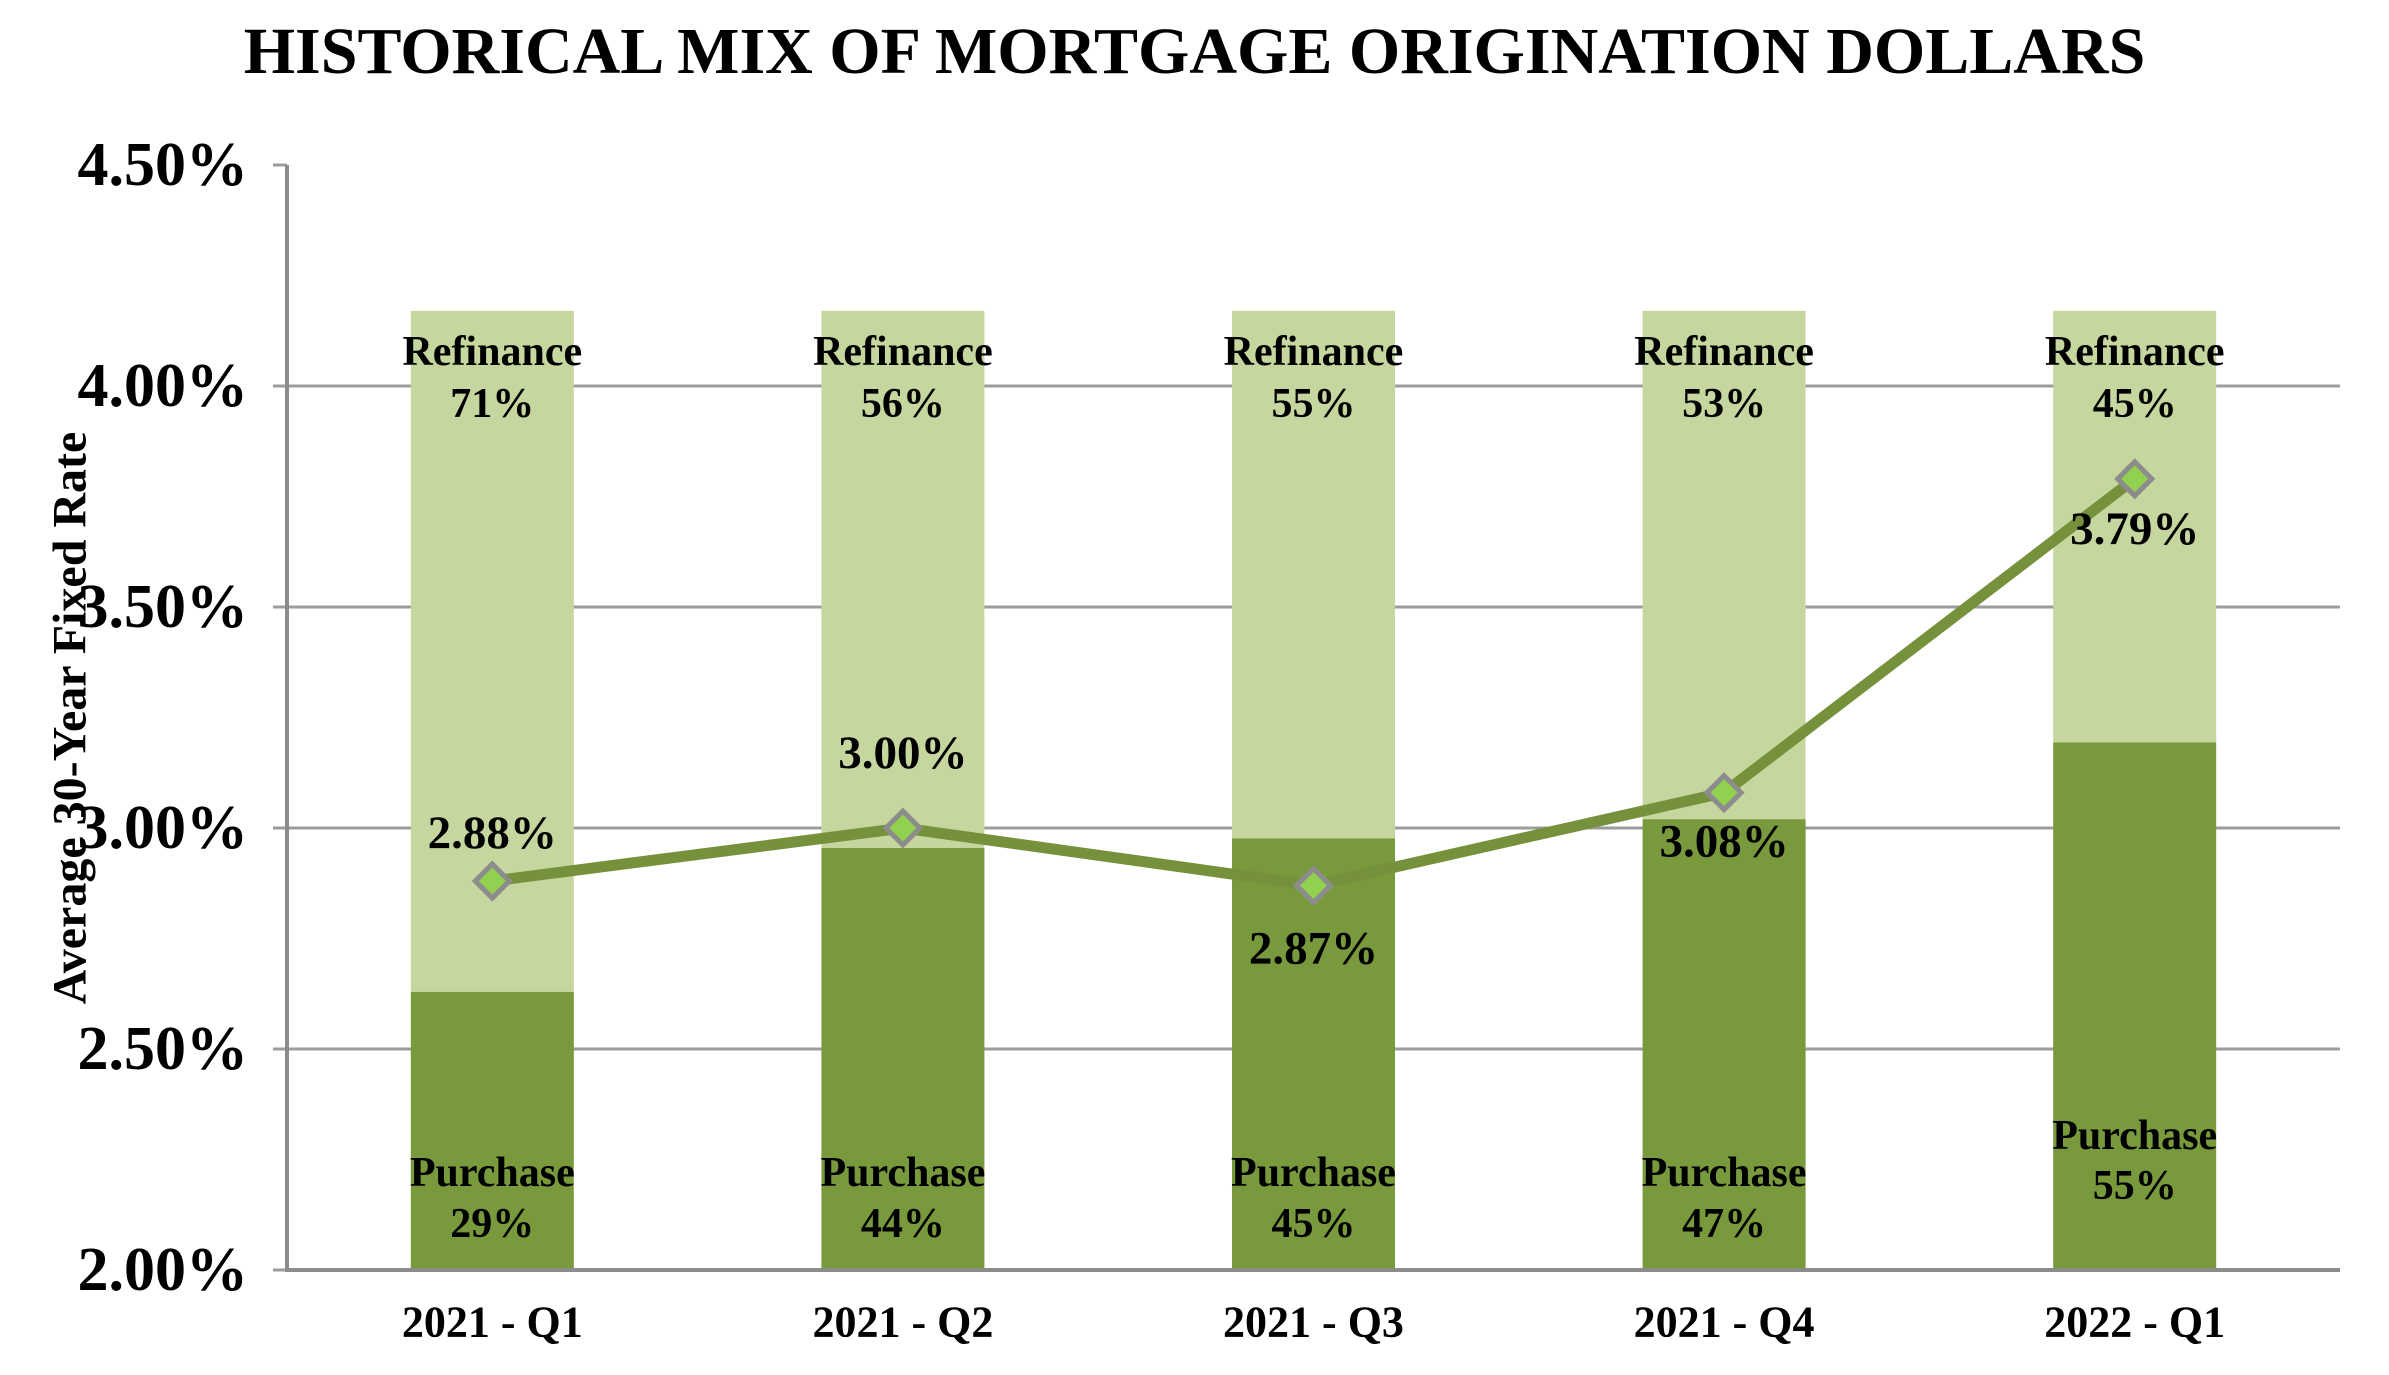 This screenshot has height=1375, width=2389. I want to click on x-tick-label-2021-q3: 2021 - Q3, so click(1313, 1322).